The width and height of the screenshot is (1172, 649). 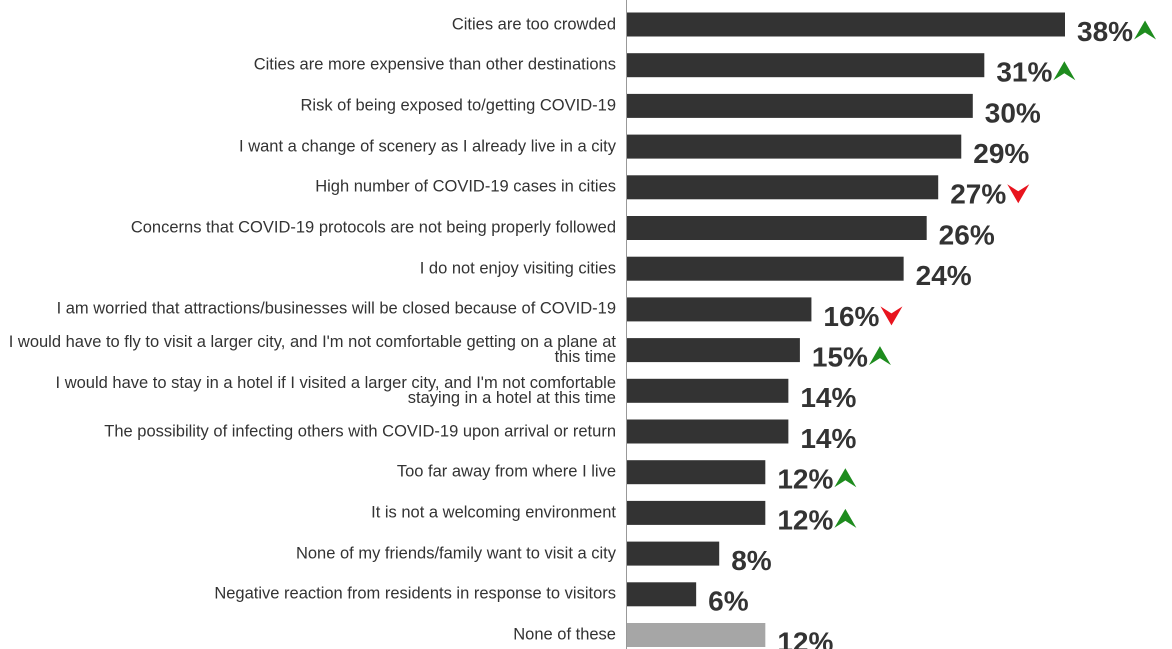 I want to click on value-label: 6%, so click(x=728, y=601).